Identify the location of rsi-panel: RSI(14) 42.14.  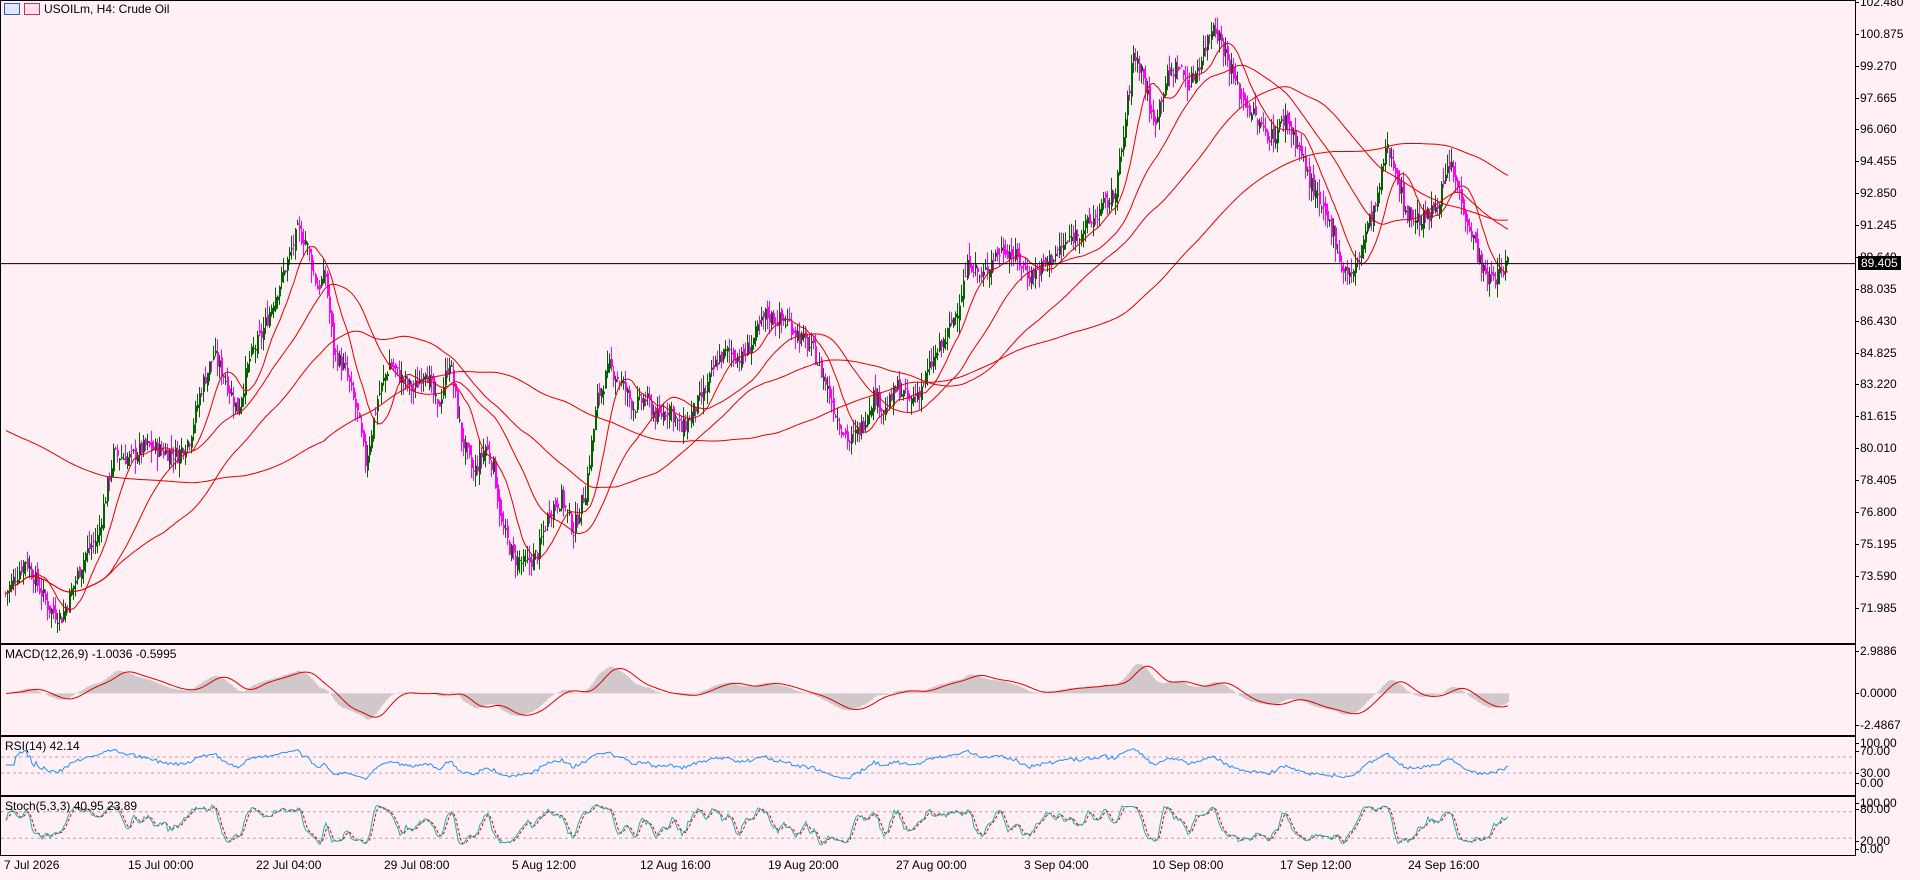
(928, 766).